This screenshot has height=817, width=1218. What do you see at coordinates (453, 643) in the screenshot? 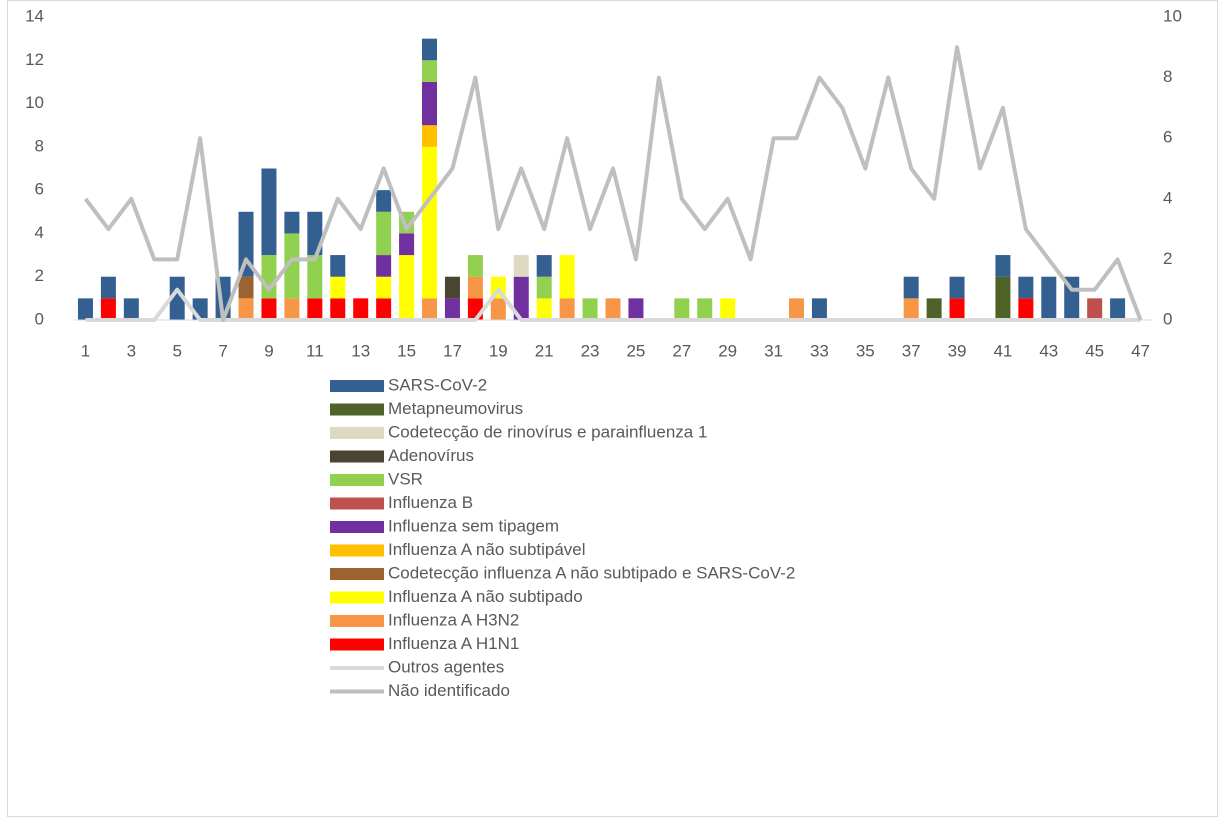
I see `legend-label: Influenza A H1N1` at bounding box center [453, 643].